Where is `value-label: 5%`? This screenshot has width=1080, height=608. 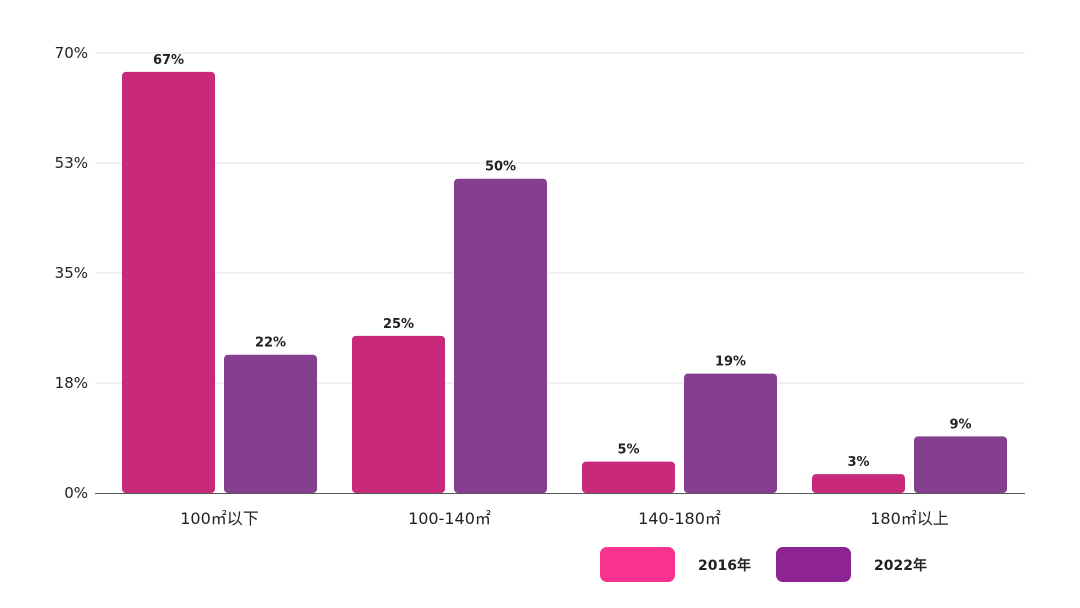
value-label: 5% is located at coordinates (628, 450).